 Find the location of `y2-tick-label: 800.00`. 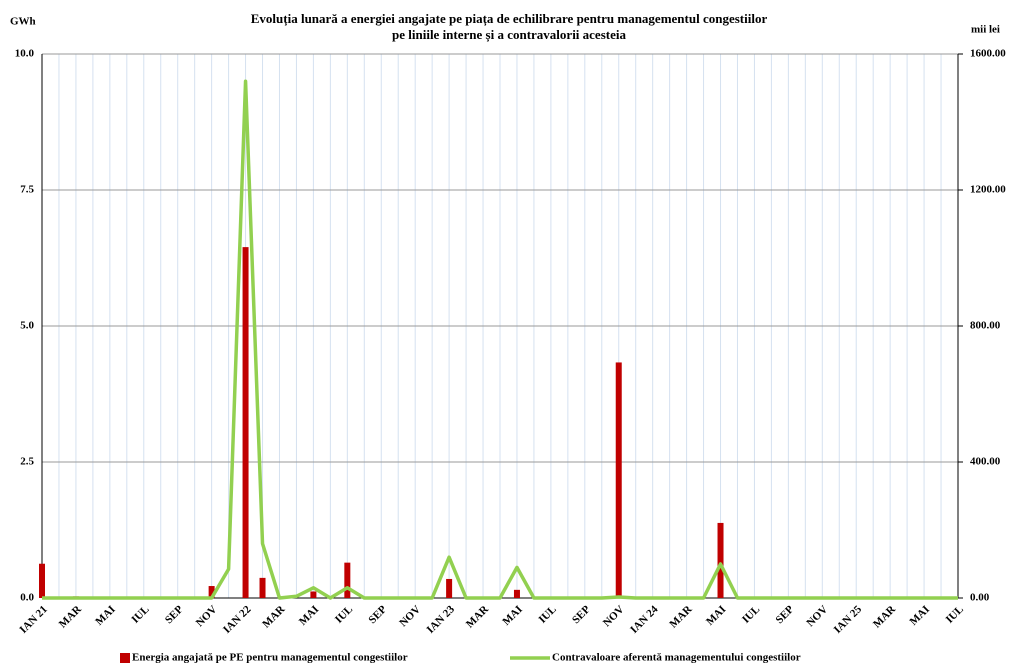

y2-tick-label: 800.00 is located at coordinates (985, 326).